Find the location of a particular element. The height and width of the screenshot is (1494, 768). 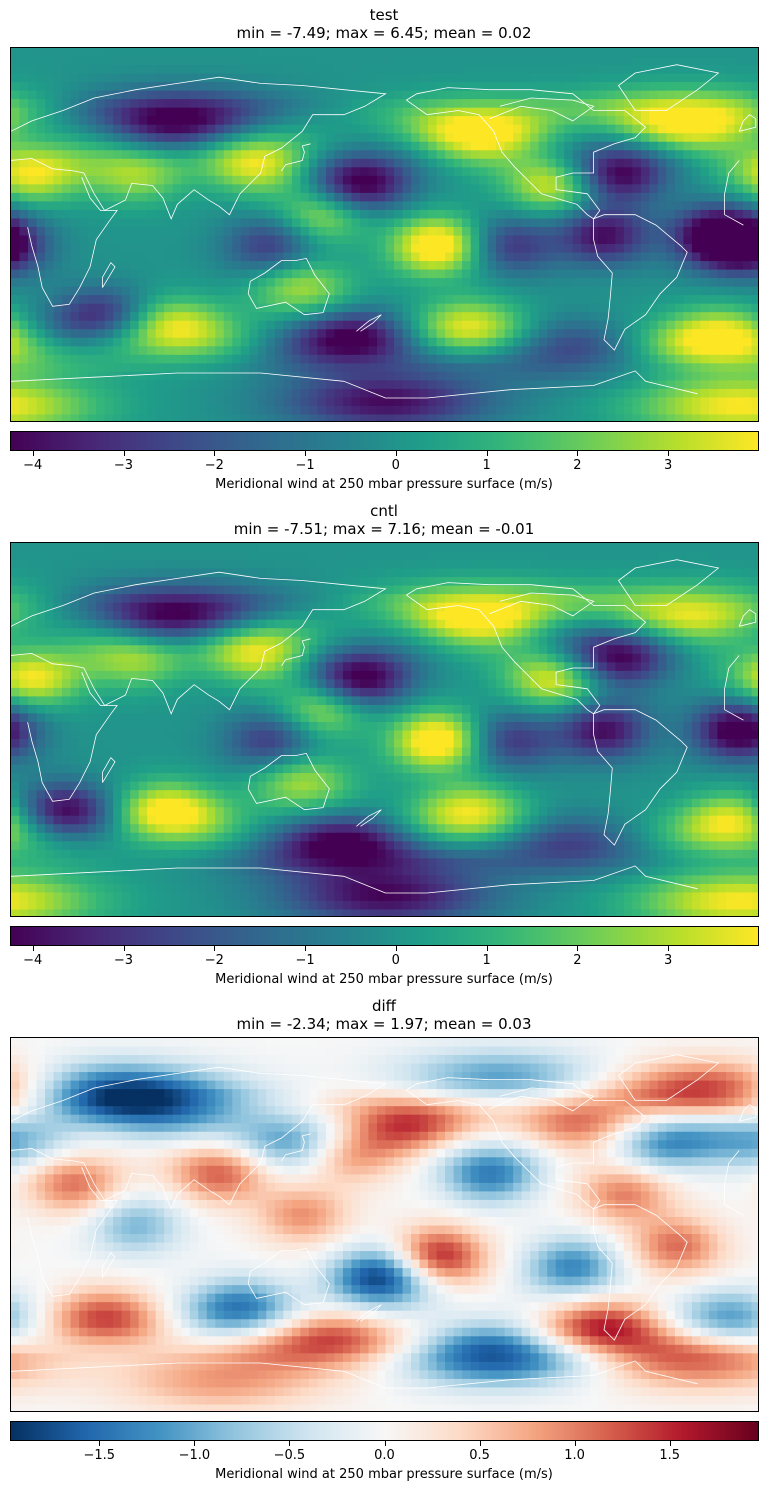

panel-1-subtitle: min = -7.49; max = 6.45; mean = 0.02 is located at coordinates (384, 33).